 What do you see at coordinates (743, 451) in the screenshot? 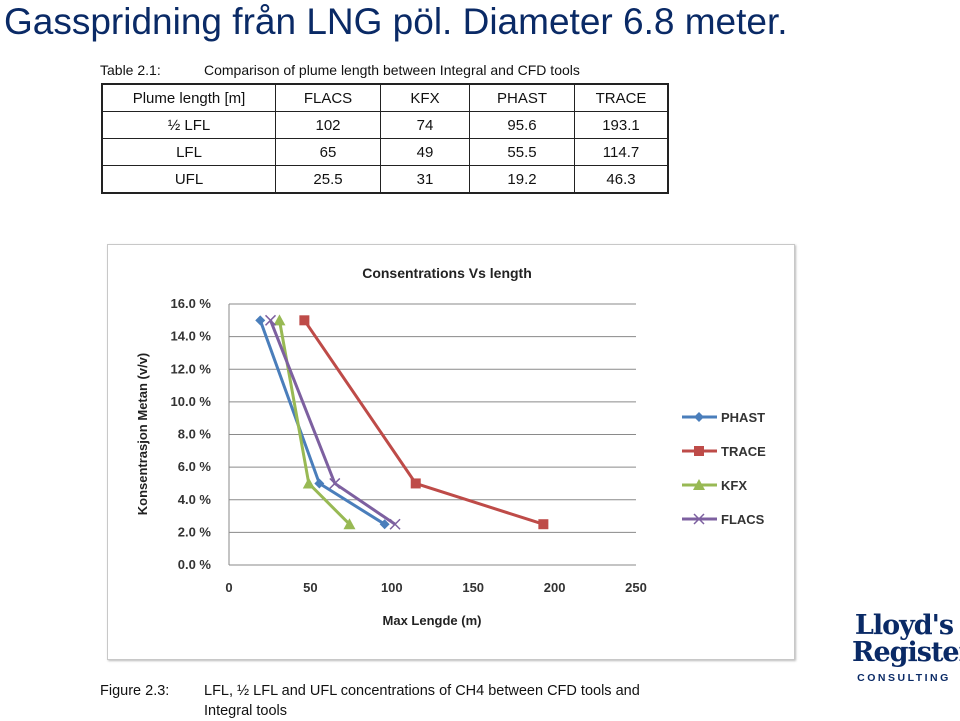
I see `legend-label-trace: TRACE` at bounding box center [743, 451].